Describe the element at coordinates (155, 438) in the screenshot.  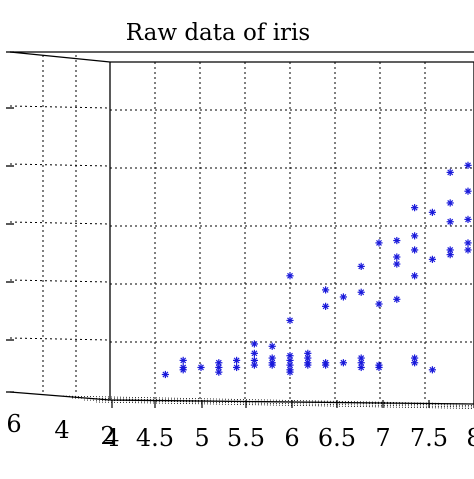
I see `x-tick-label: 4.5` at that location.